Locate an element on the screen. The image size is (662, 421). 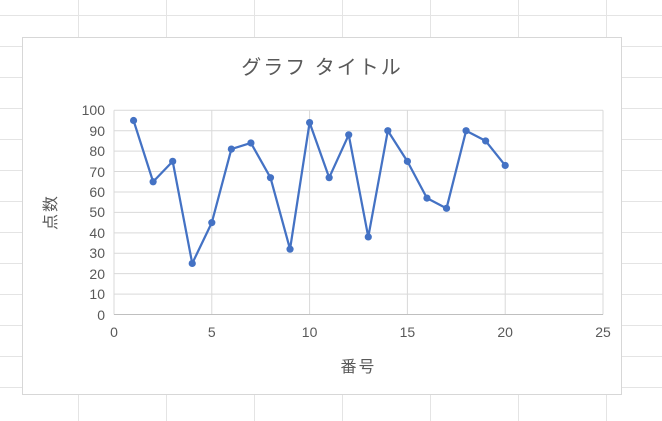
y-tick-label: 20 is located at coordinates (97, 273).